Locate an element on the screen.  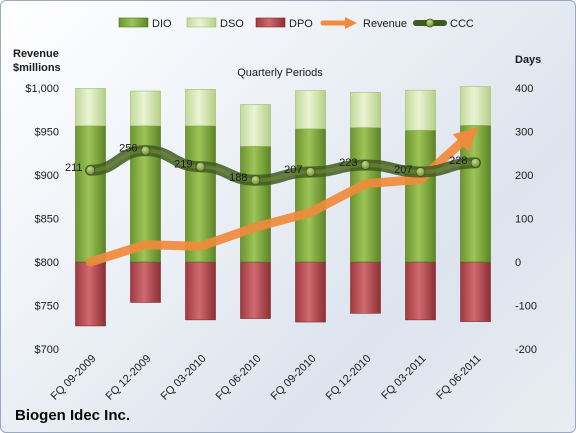
legend-label: Revenue is located at coordinates (385, 24).